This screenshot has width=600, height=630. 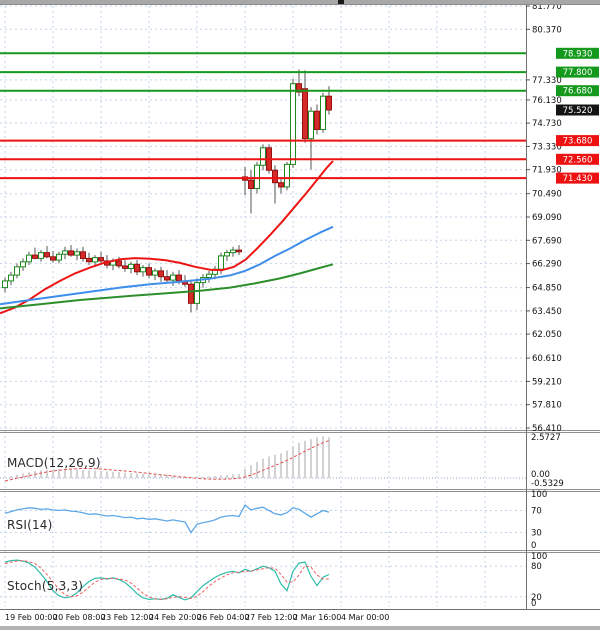 I want to click on macd-max-label: 2.5727, so click(x=546, y=438).